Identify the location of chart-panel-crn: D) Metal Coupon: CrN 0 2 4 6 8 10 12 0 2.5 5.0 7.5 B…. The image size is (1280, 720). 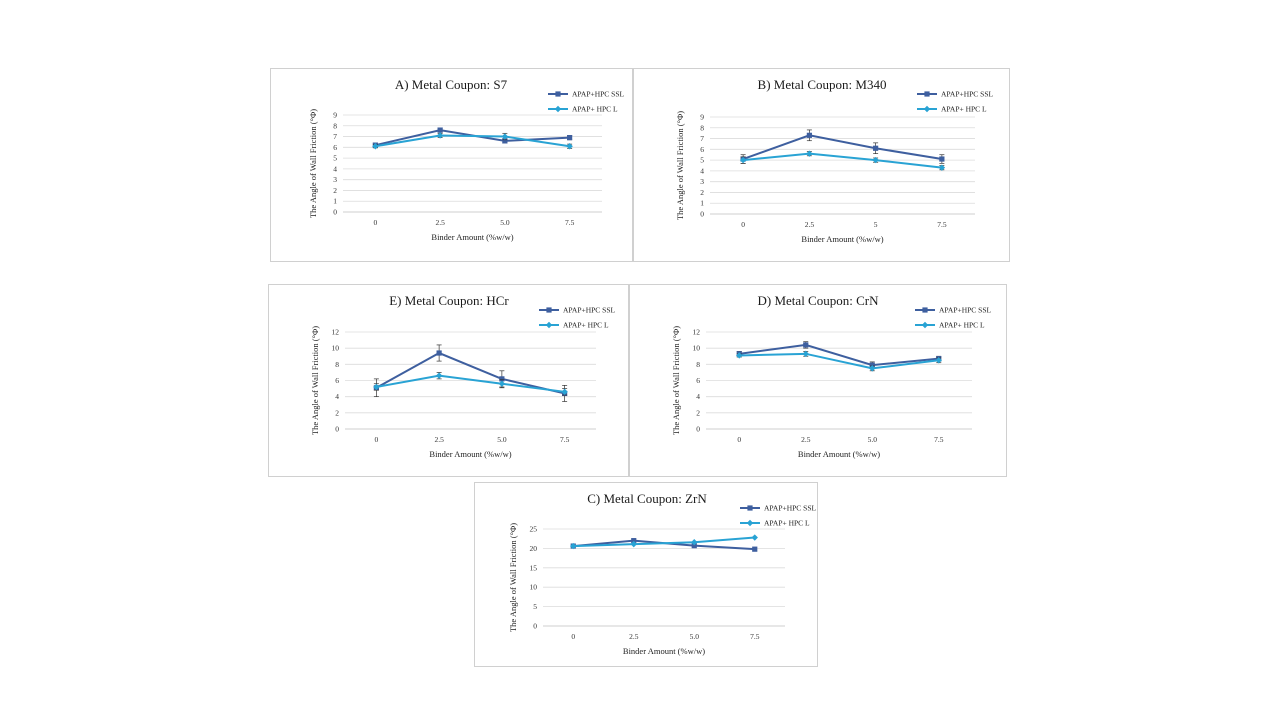
(818, 380).